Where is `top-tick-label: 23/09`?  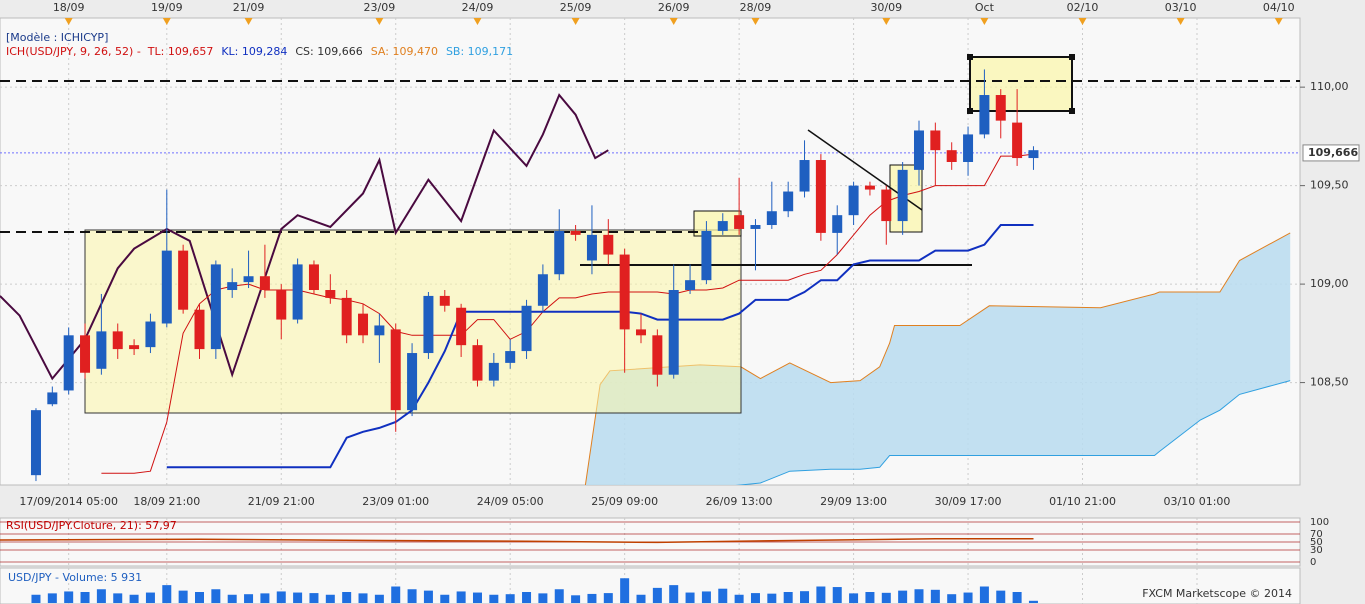
top-tick-label: 23/09 is located at coordinates (380, 7).